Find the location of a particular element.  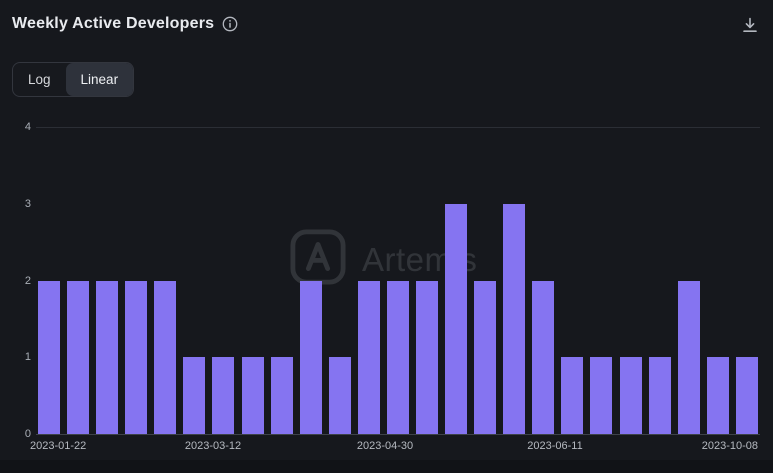

x-axis-label: 2023-04-30 is located at coordinates (385, 446).